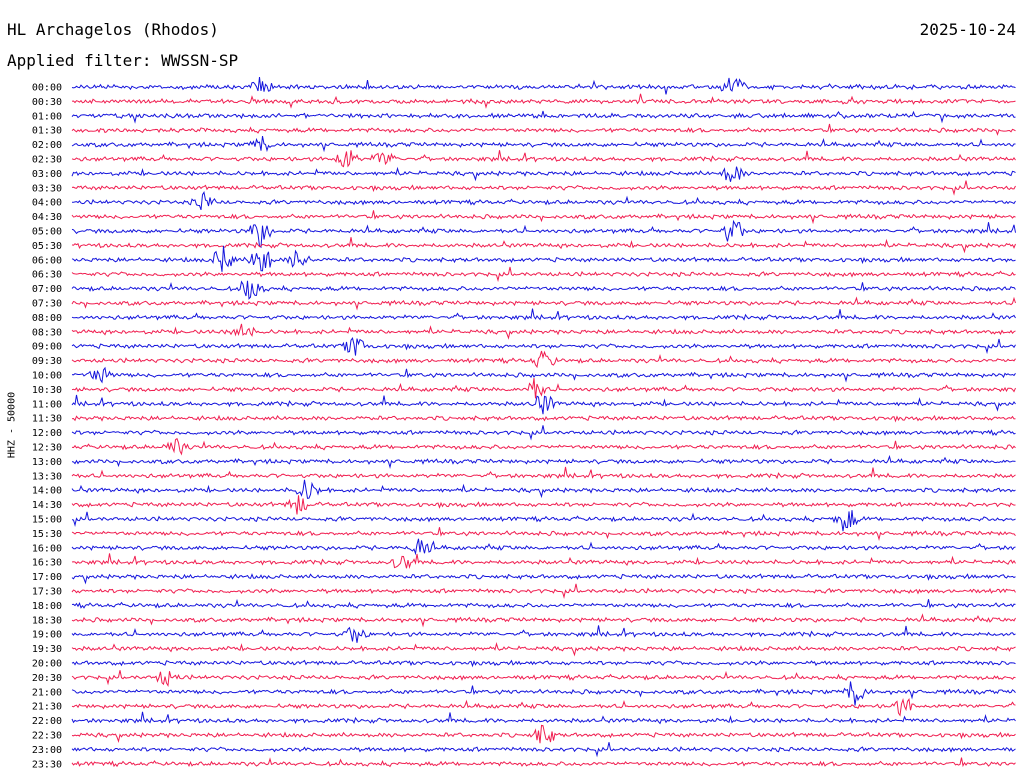  What do you see at coordinates (47, 678) in the screenshot?
I see `row-time-label: 20:30` at bounding box center [47, 678].